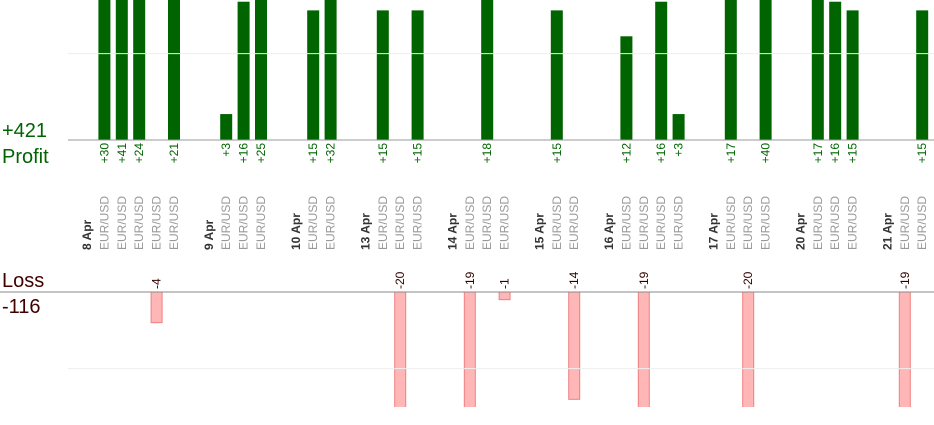 This screenshot has width=934, height=425. I want to click on value-label: -4, so click(157, 283).